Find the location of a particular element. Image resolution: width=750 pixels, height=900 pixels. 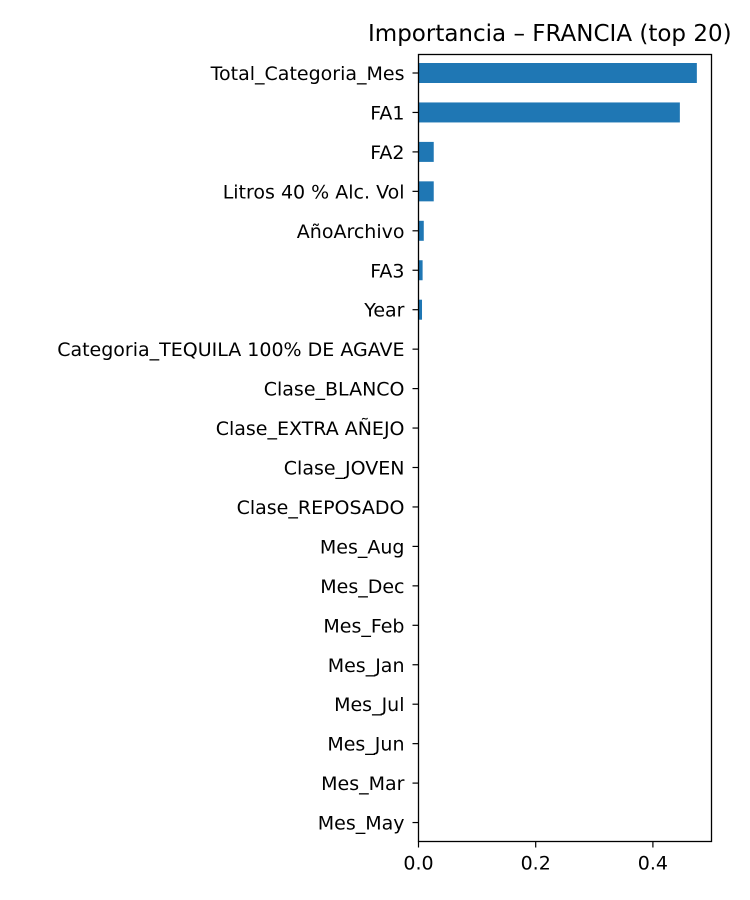

y-tick-label: Litros 40 % Alc. Vol is located at coordinates (314, 192).